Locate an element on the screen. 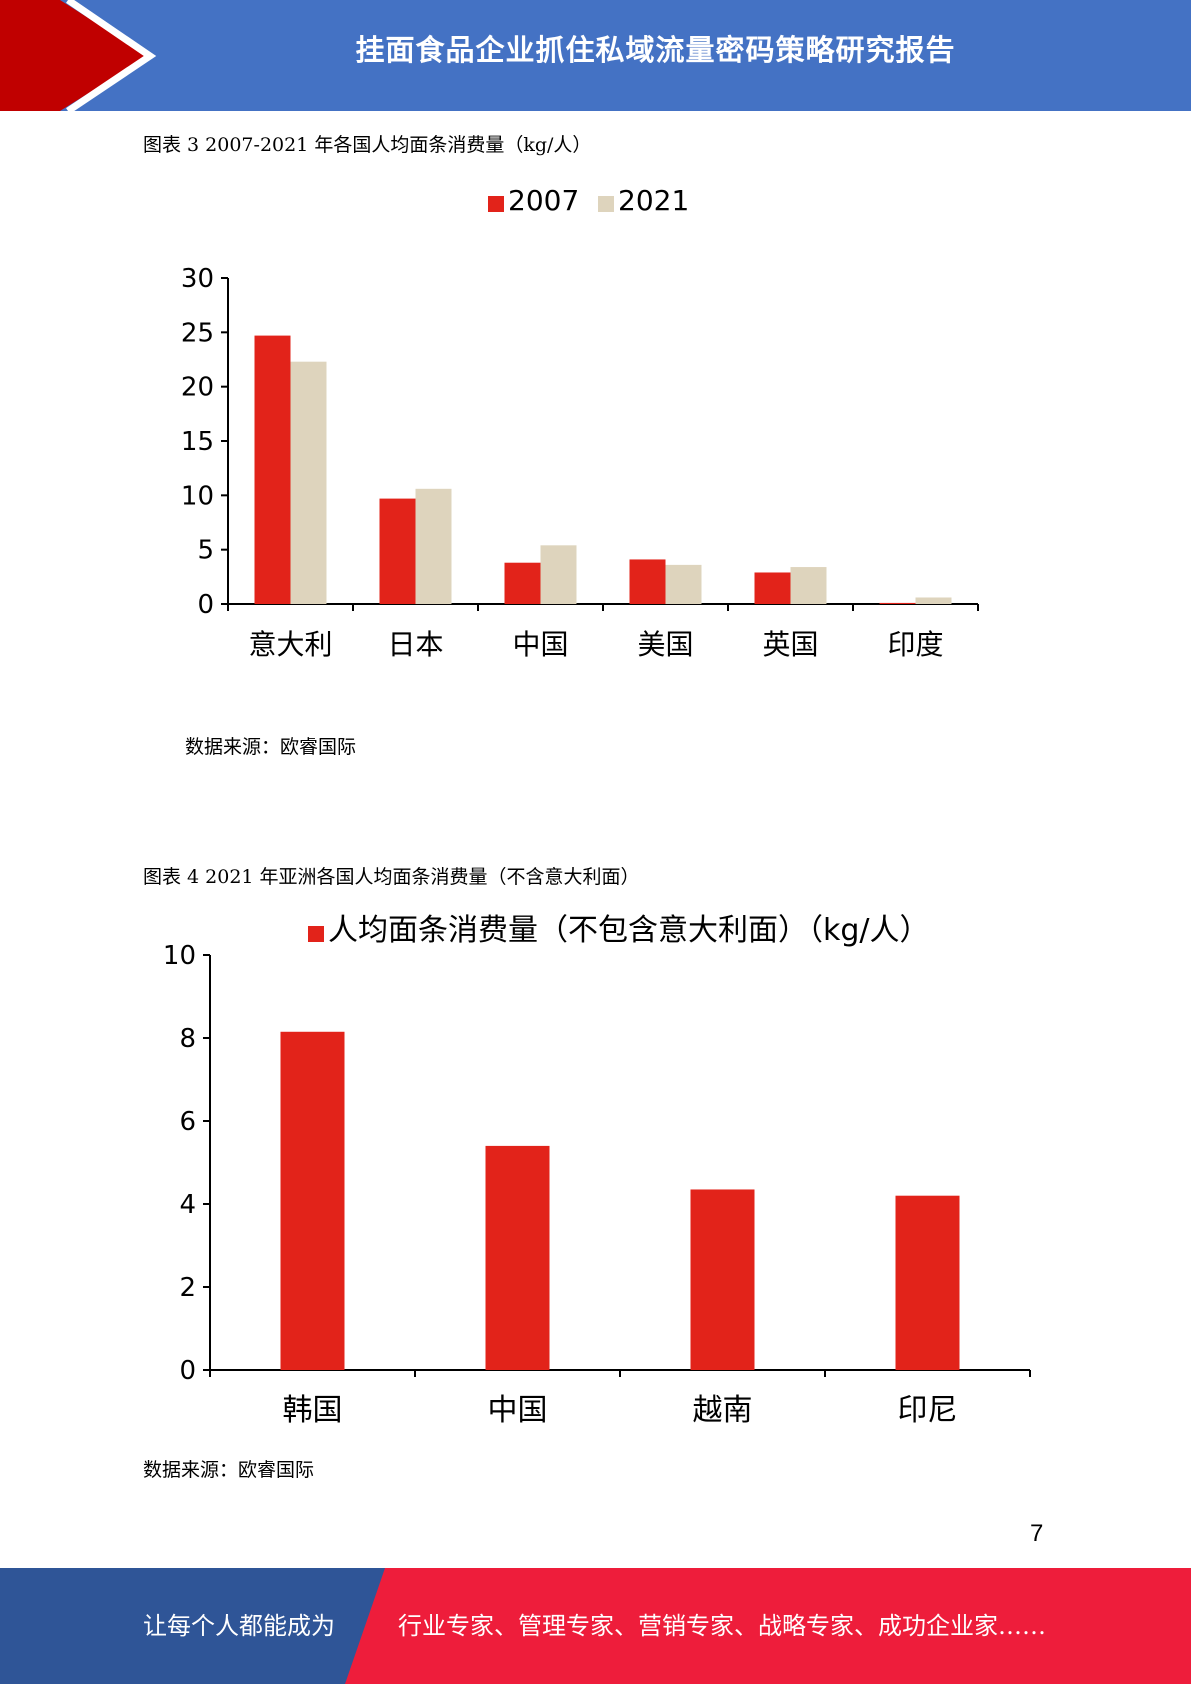 The image size is (1191, 1684). y-tick-label: 15 is located at coordinates (197, 442).